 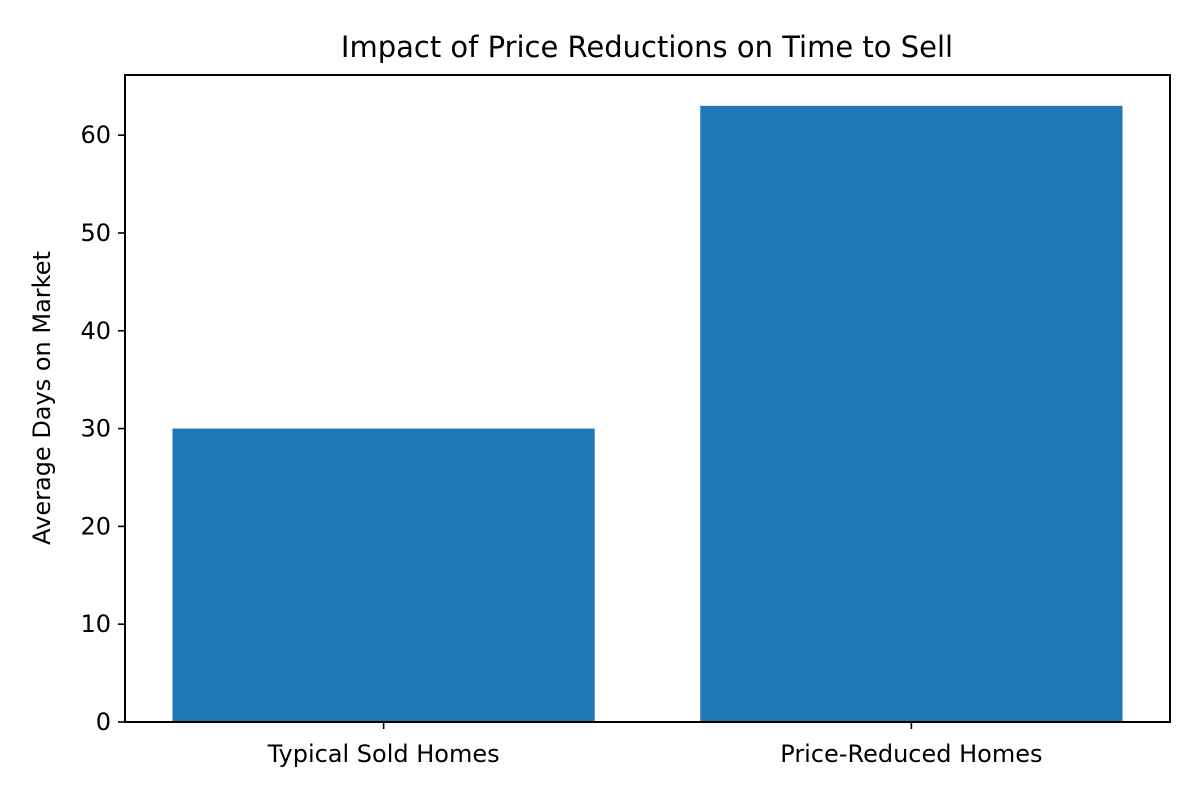 What do you see at coordinates (95, 429) in the screenshot?
I see `y-tick-label: 30` at bounding box center [95, 429].